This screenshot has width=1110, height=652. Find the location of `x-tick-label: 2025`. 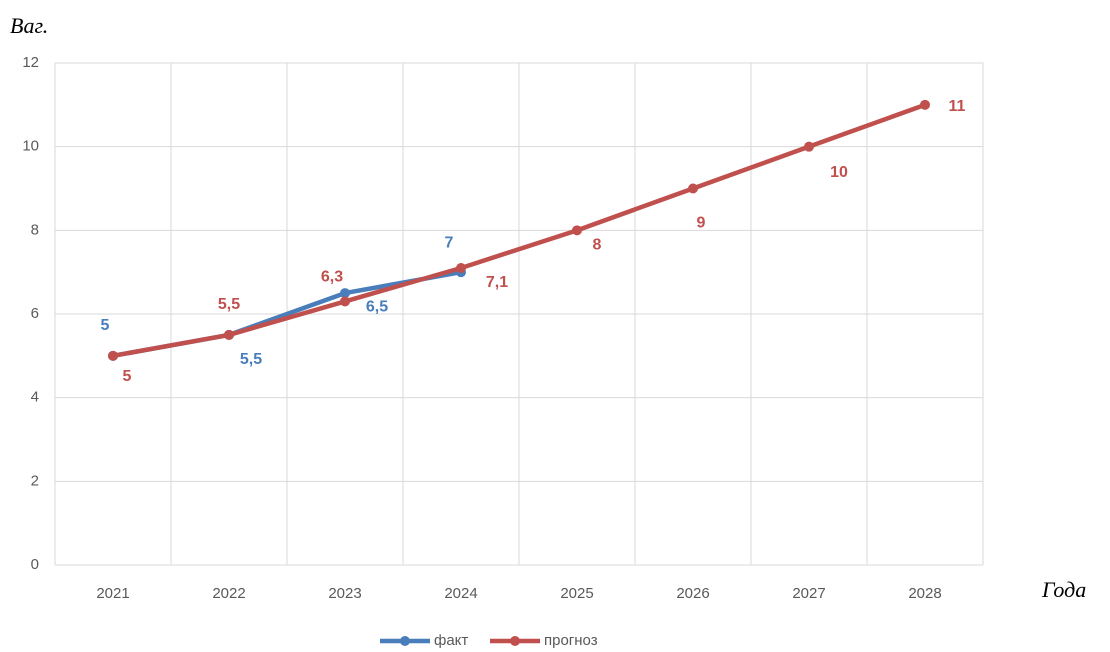

x-tick-label: 2025 is located at coordinates (576, 593).